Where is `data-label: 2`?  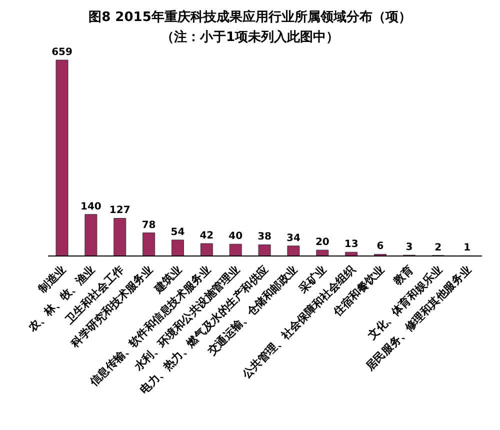
data-label: 2 is located at coordinates (438, 248).